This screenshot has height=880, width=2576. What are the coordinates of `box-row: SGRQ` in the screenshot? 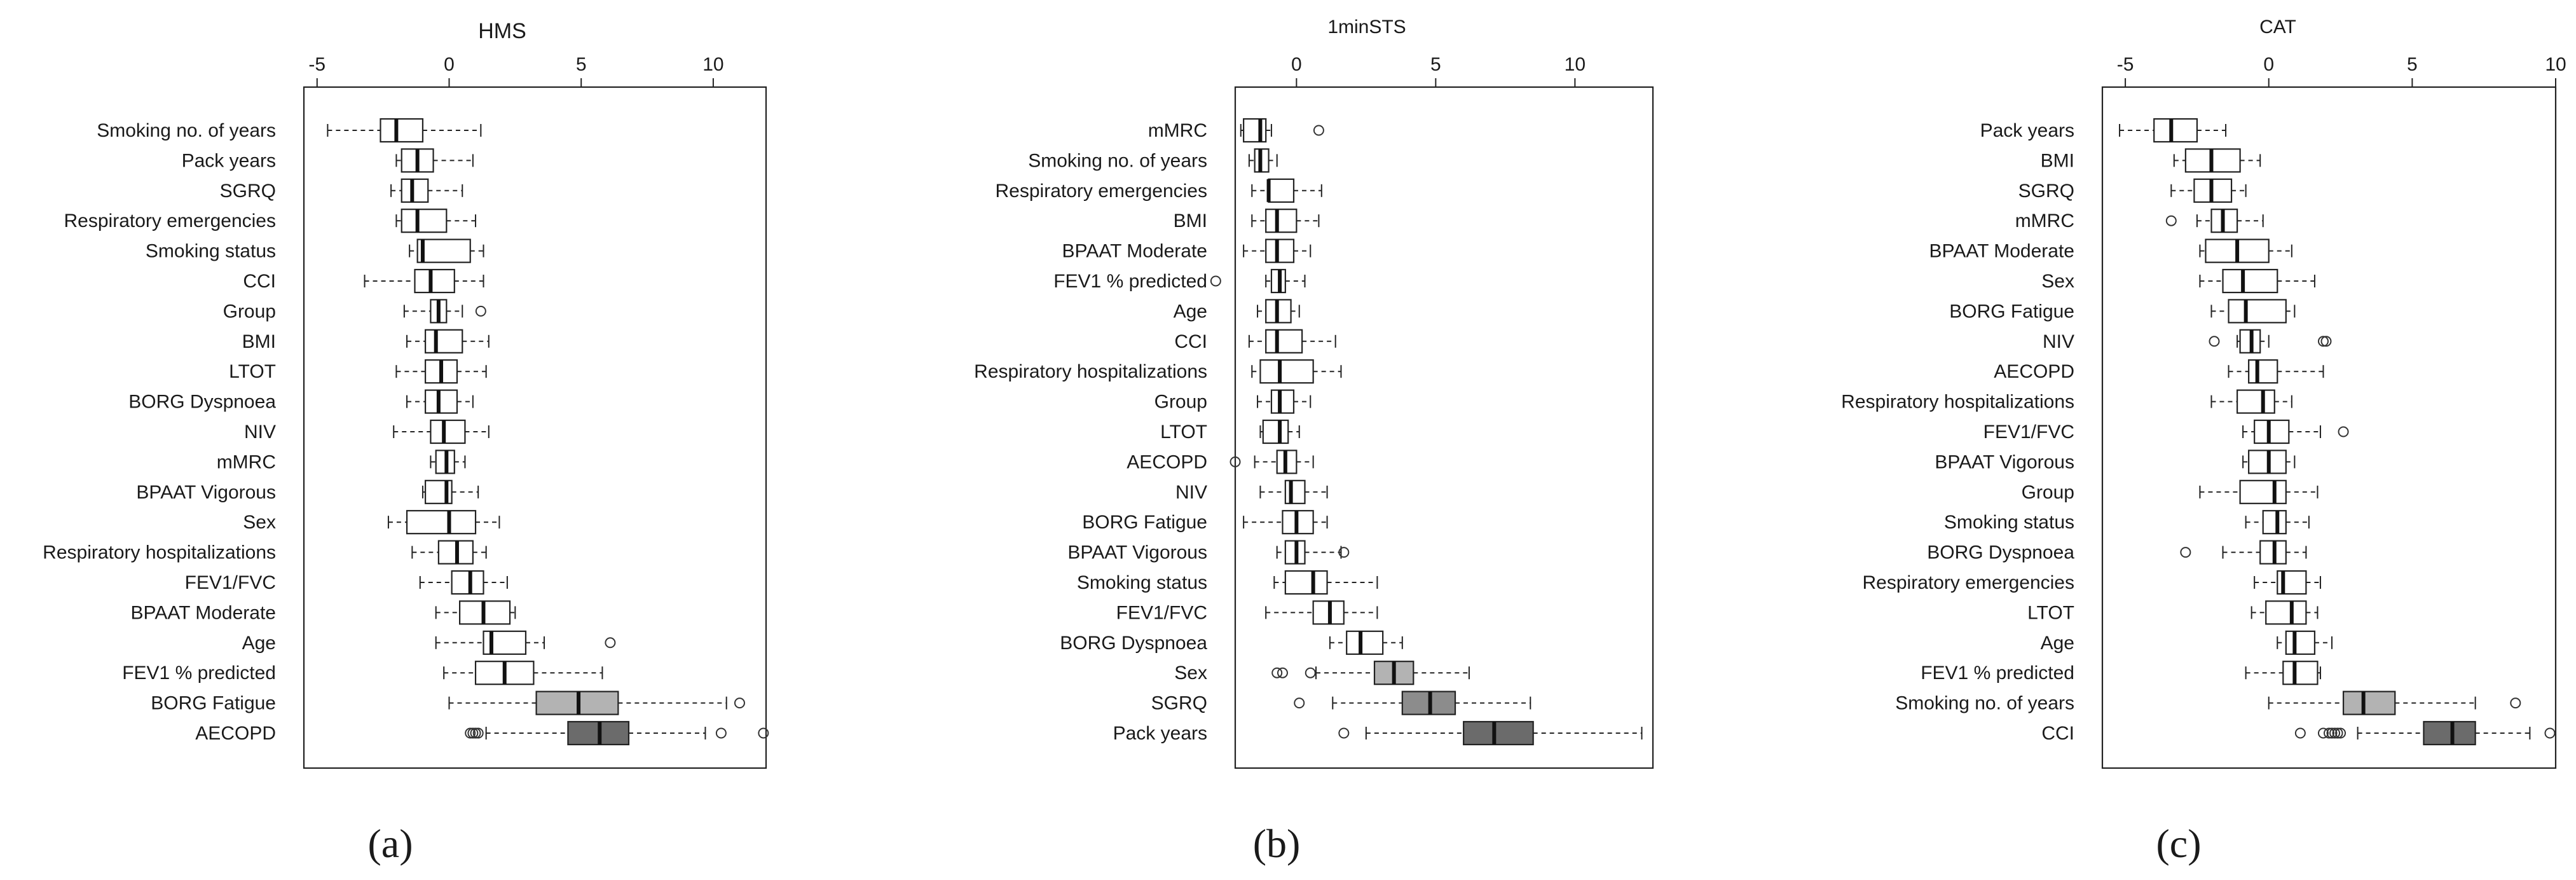 It's located at (341, 191).